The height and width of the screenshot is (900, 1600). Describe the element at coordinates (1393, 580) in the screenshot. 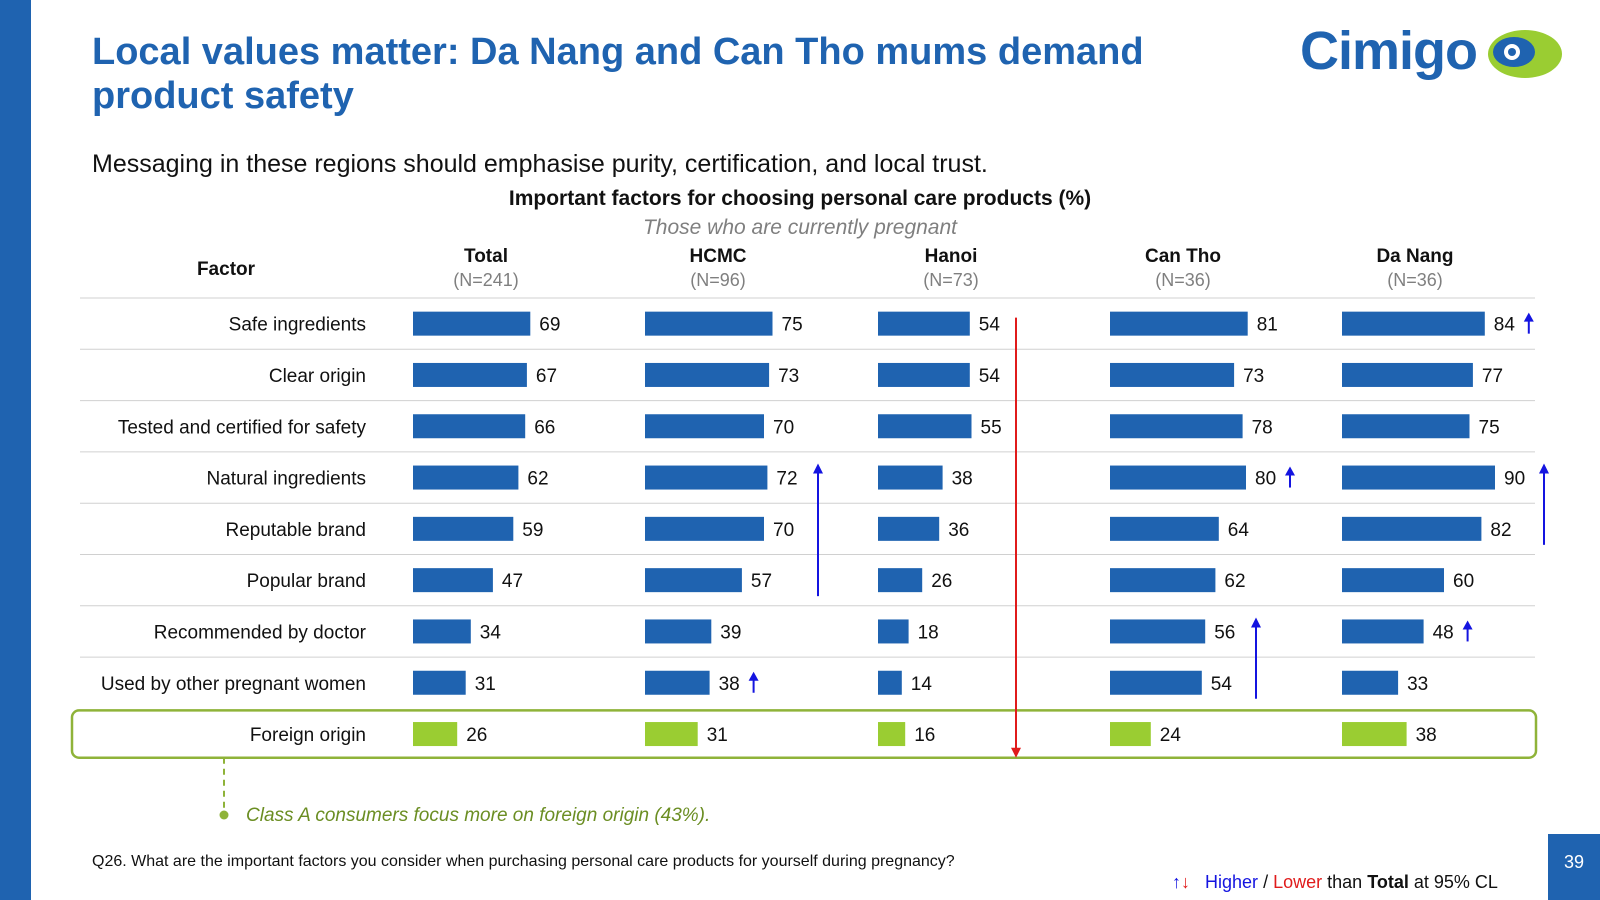

I see `bar-da-nang-popular-brand` at that location.